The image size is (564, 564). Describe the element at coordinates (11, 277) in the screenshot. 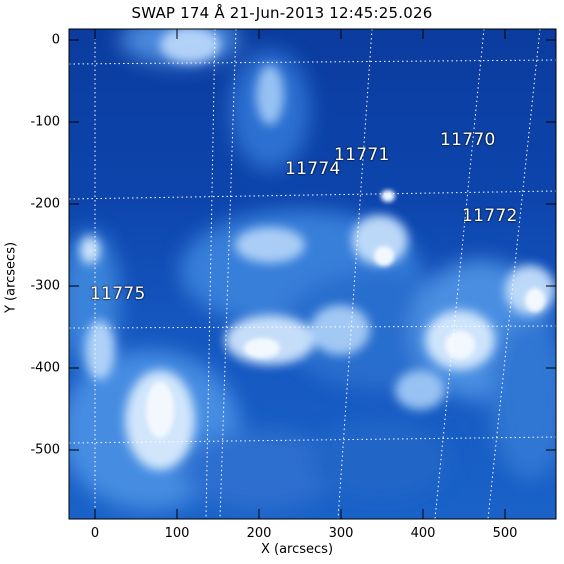

I see `y-axis-label: Y (arcsecs)` at that location.